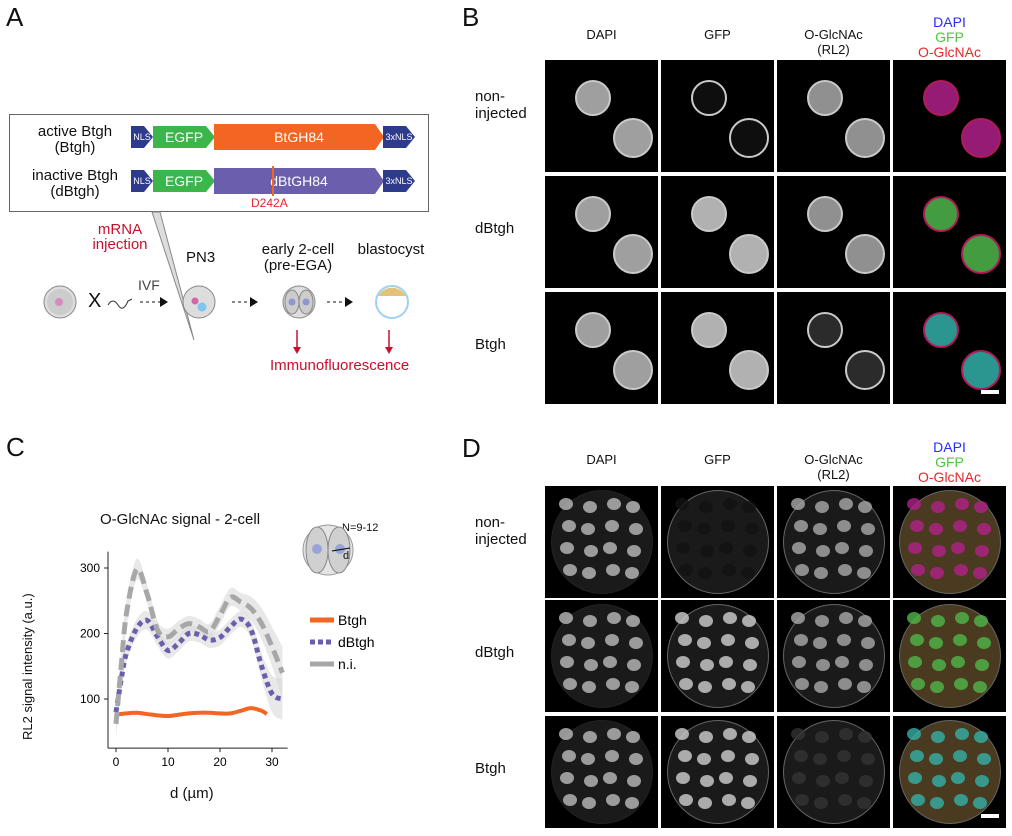  Describe the element at coordinates (95, 301) in the screenshot. I see `cross-symbol: X` at that location.